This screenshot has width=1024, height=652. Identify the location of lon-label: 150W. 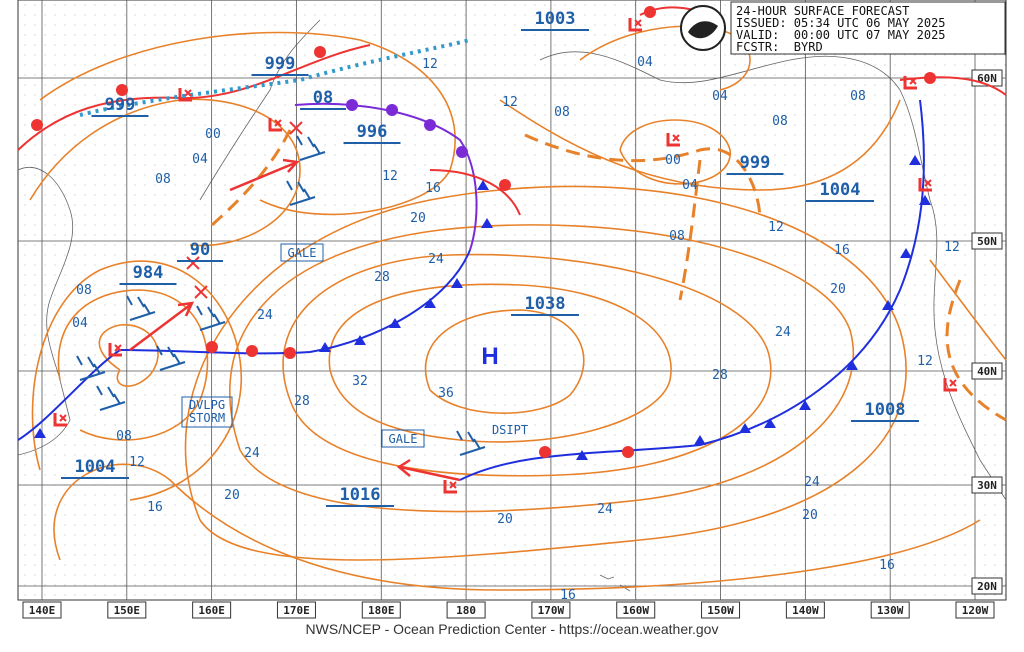
(720, 610).